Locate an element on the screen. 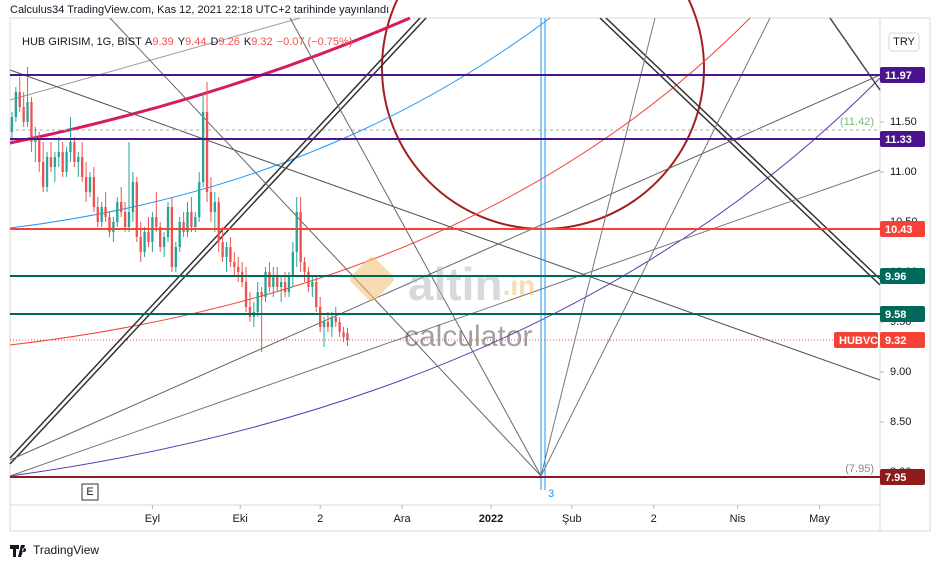  vline-label: 3 is located at coordinates (551, 494).